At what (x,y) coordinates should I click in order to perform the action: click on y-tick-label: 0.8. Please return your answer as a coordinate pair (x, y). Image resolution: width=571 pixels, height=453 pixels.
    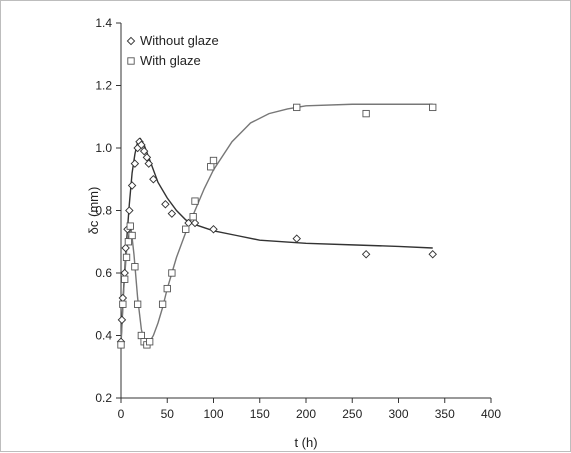
    Looking at the image, I should click on (103, 211).